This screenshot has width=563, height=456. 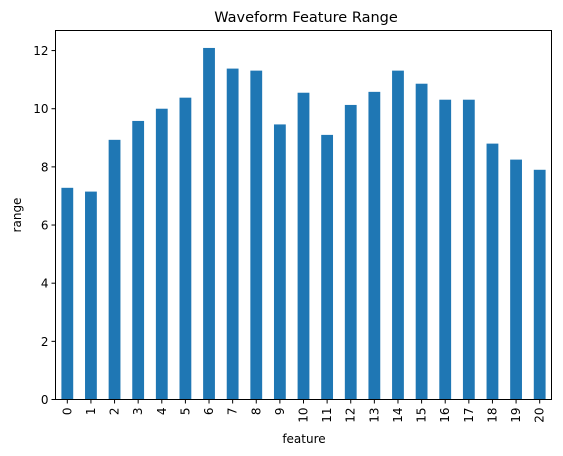 I want to click on x-tick-label: 12, so click(x=351, y=415).